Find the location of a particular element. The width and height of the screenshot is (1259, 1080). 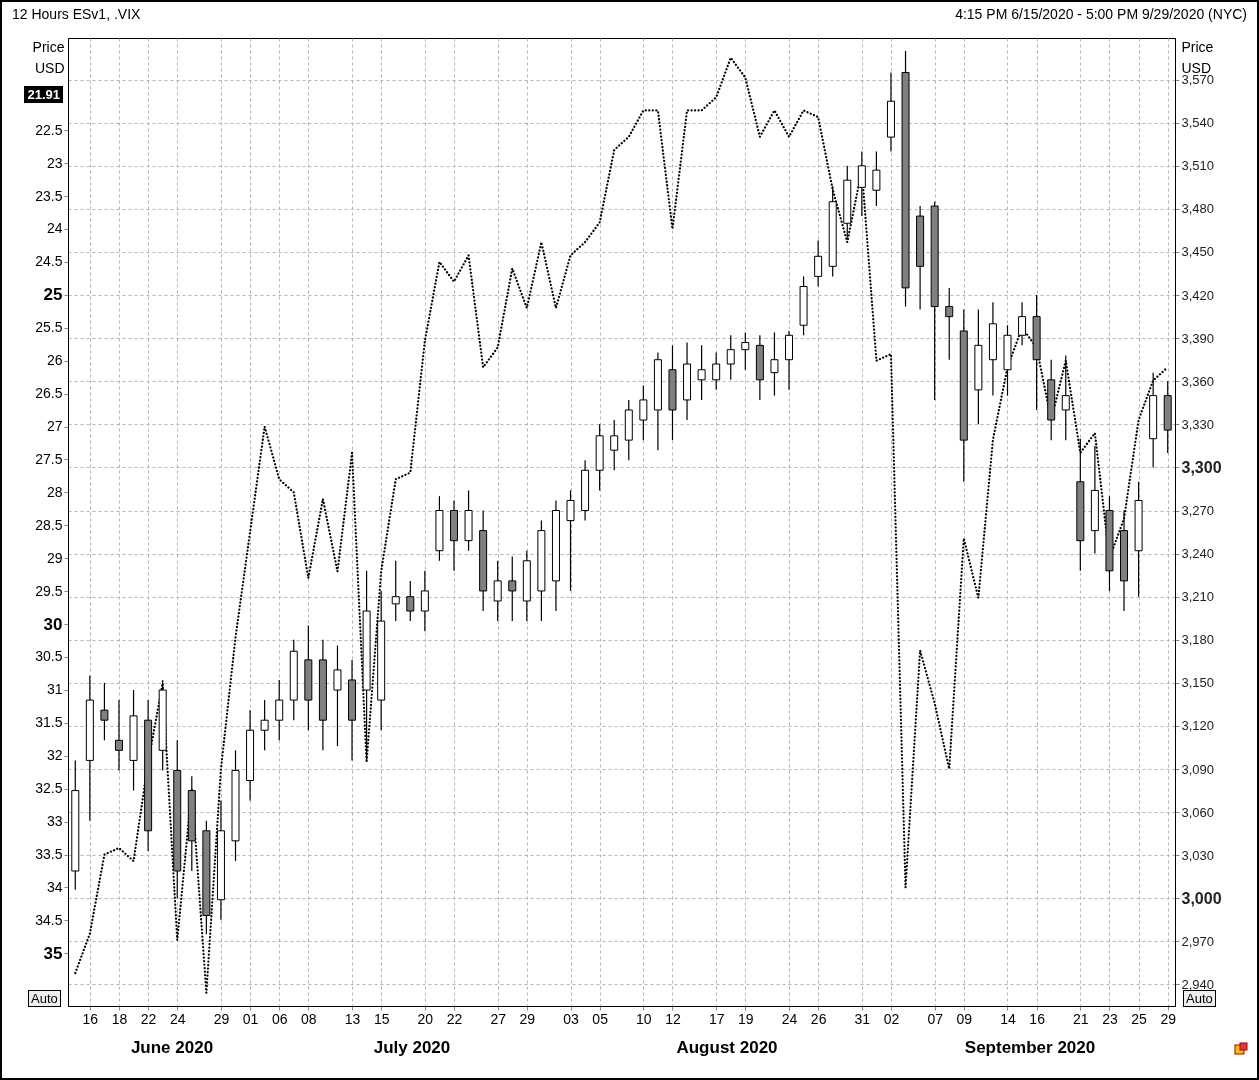

y2-tick-label: 3,240 is located at coordinates (1198, 554).